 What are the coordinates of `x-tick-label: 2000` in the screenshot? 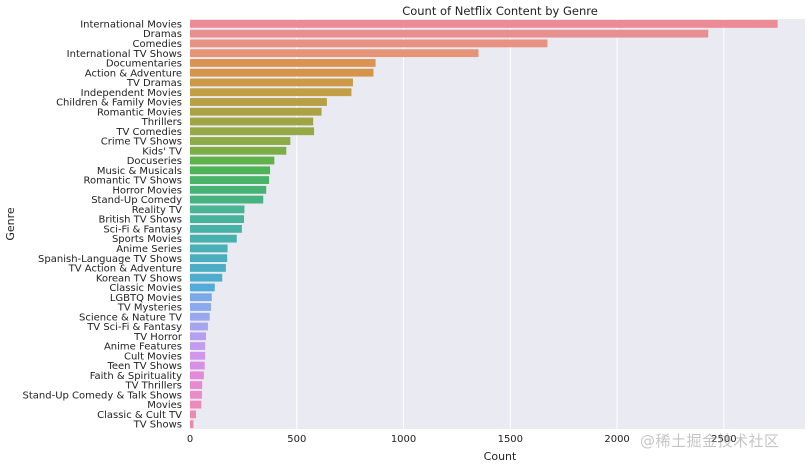 It's located at (616, 439).